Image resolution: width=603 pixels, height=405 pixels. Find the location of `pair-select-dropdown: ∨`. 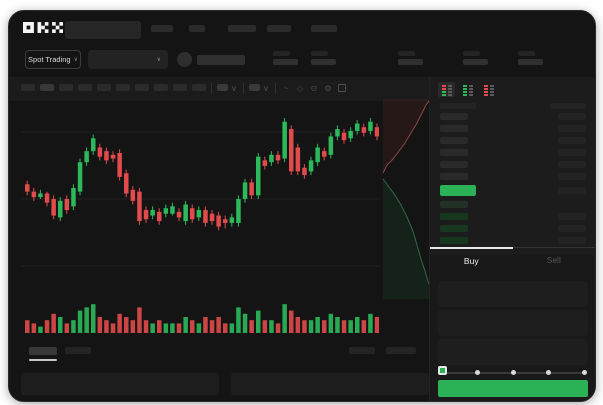

pair-select-dropdown: ∨ is located at coordinates (128, 59).